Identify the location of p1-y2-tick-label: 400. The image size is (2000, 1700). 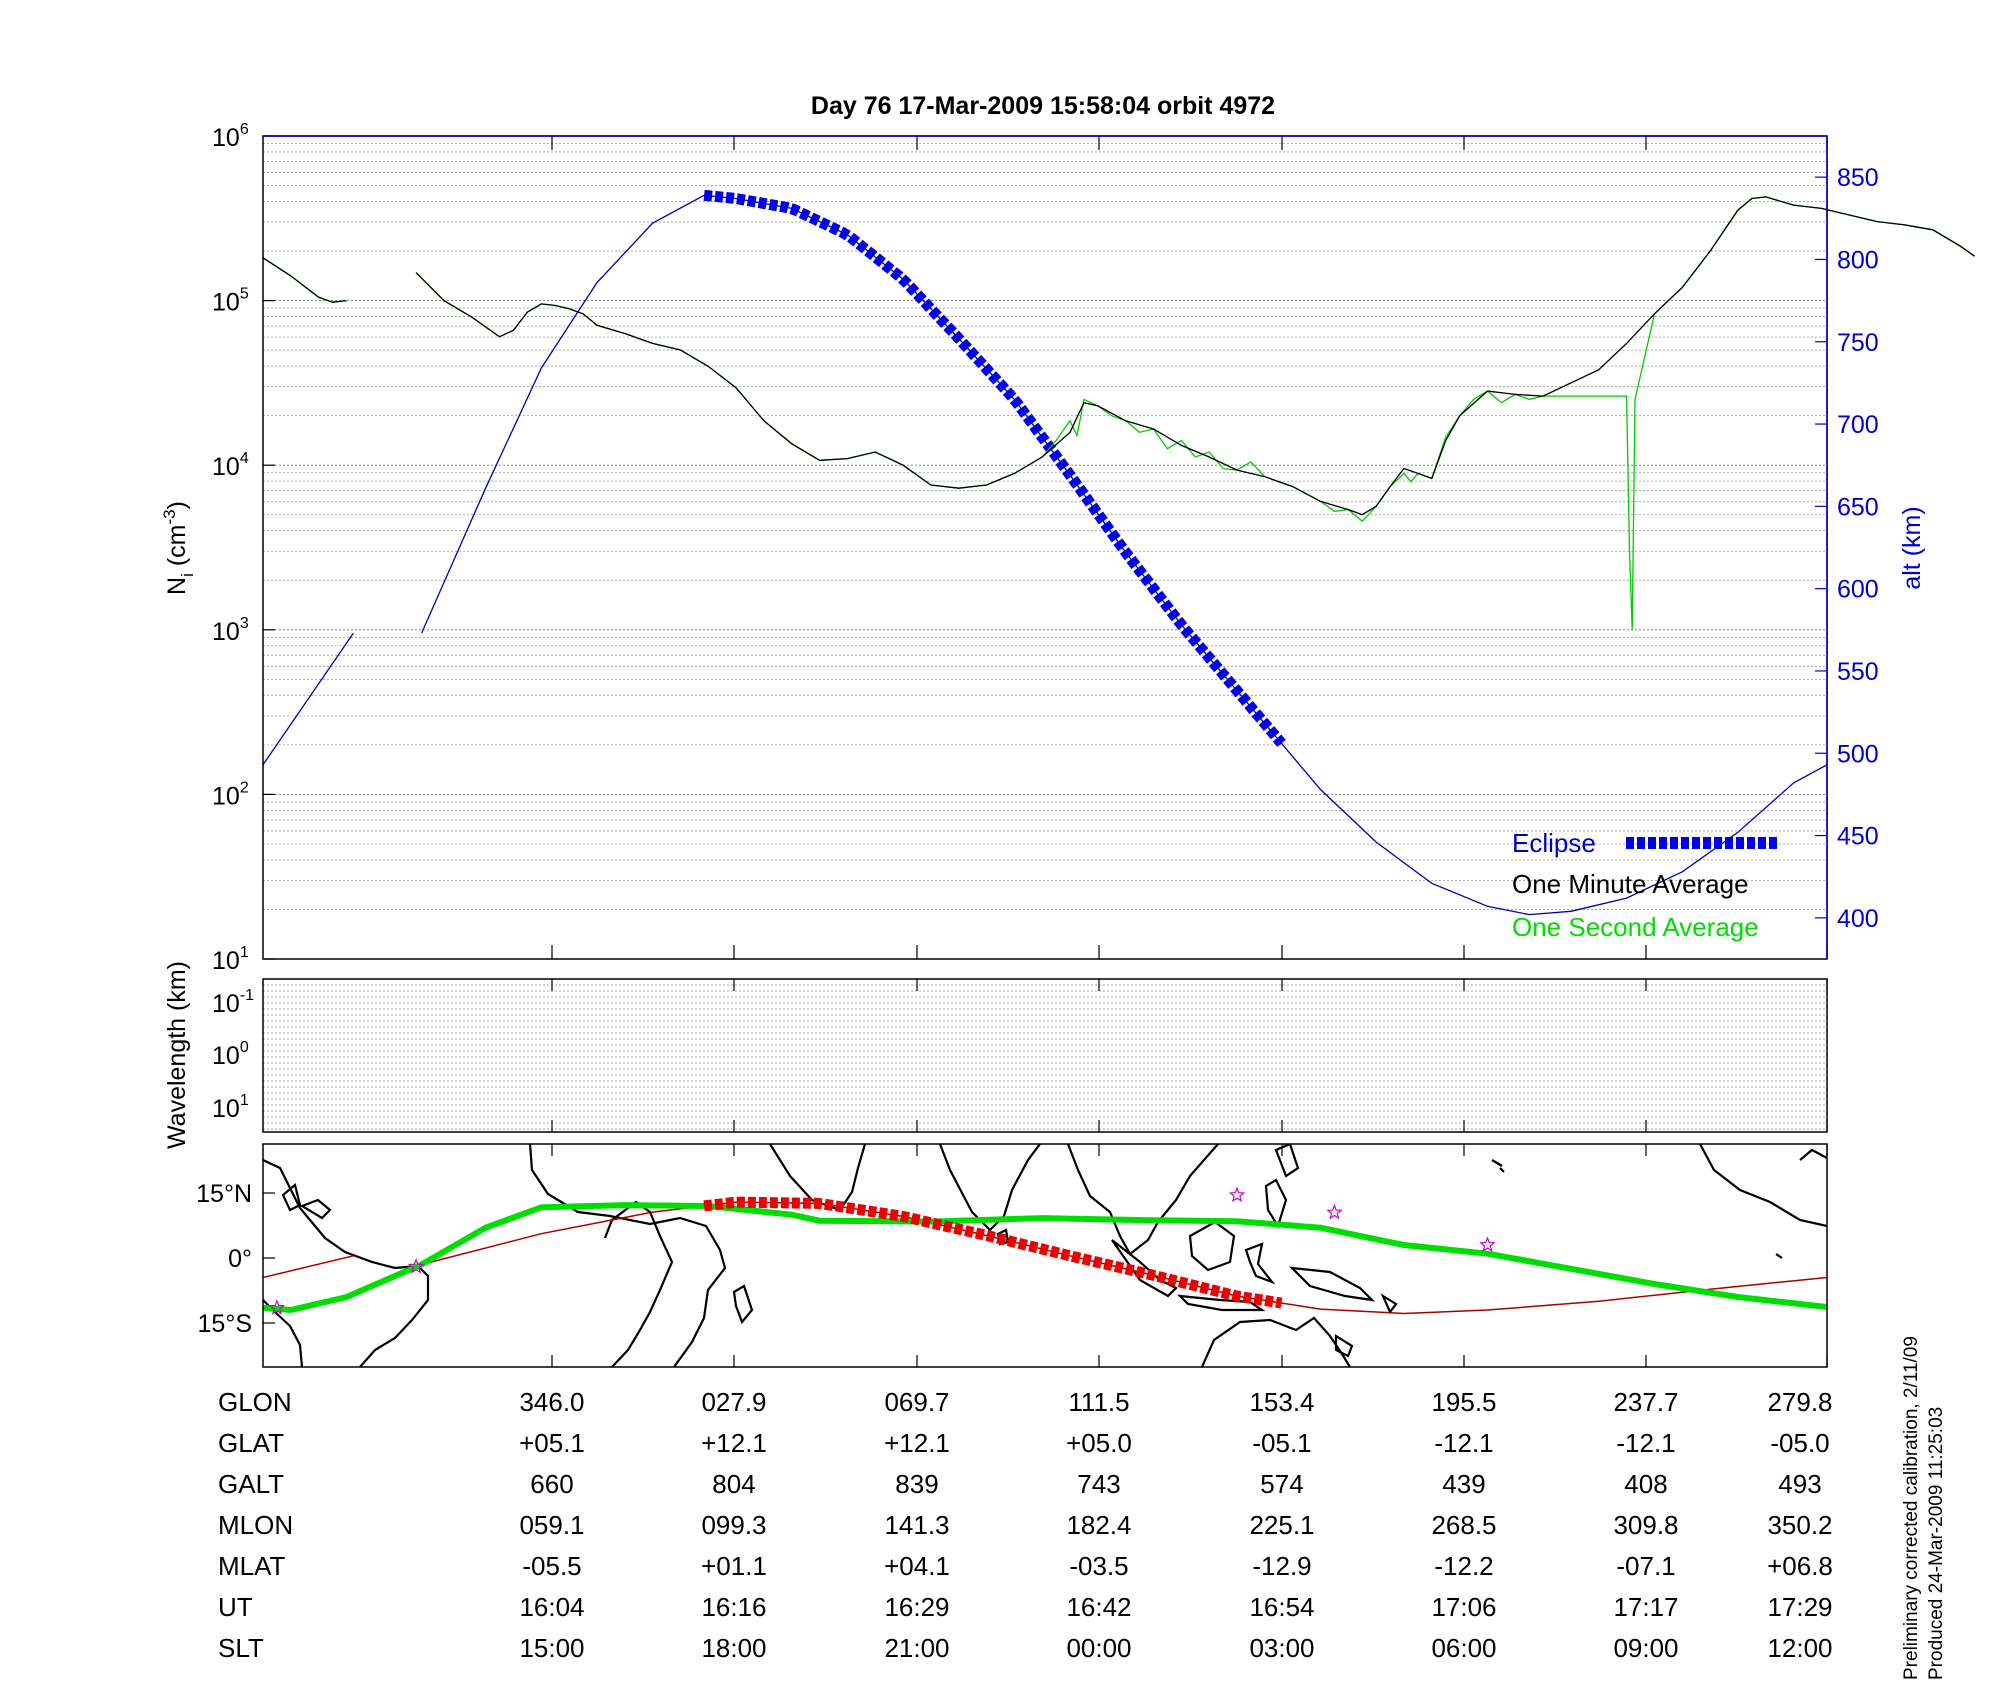
(1858, 919).